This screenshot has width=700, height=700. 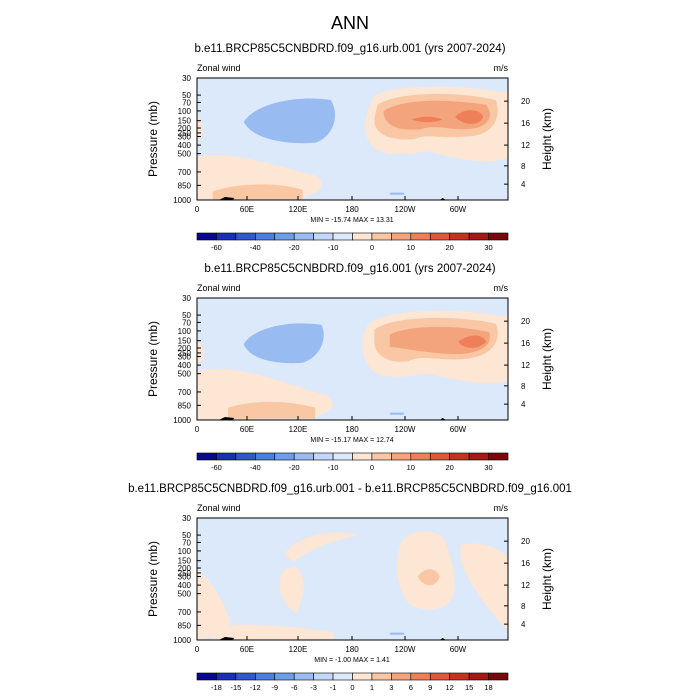 What do you see at coordinates (405, 209) in the screenshot?
I see `x-tick-label: 120W` at bounding box center [405, 209].